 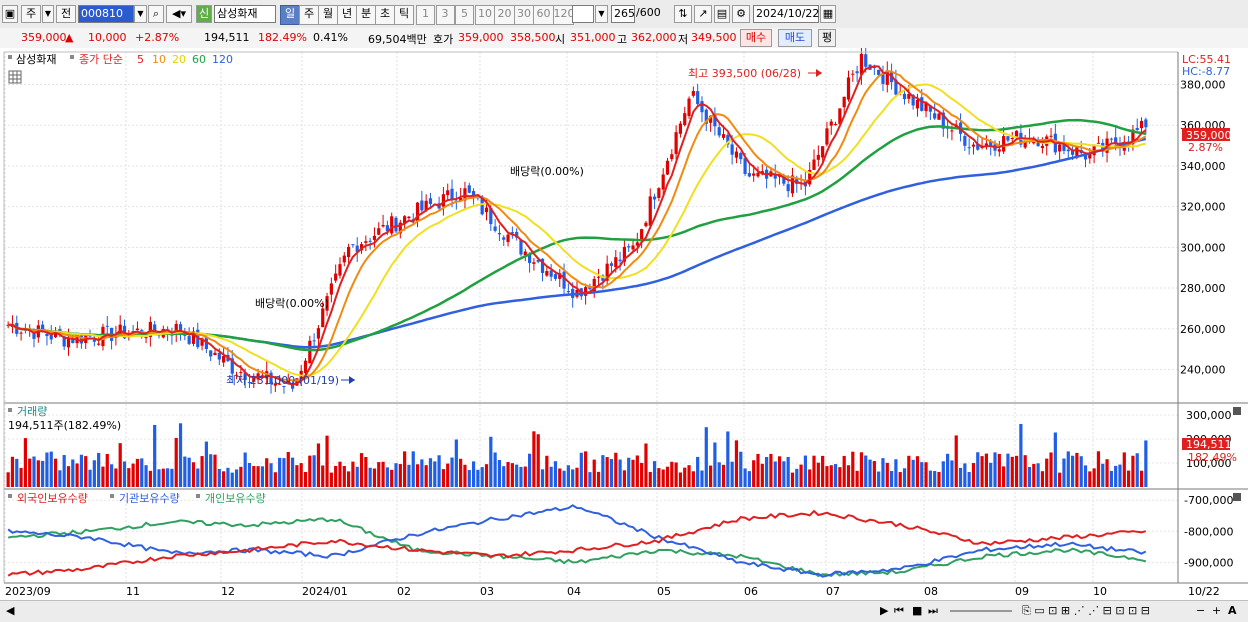 I want to click on x-axis-label: 03, so click(x=487, y=591).